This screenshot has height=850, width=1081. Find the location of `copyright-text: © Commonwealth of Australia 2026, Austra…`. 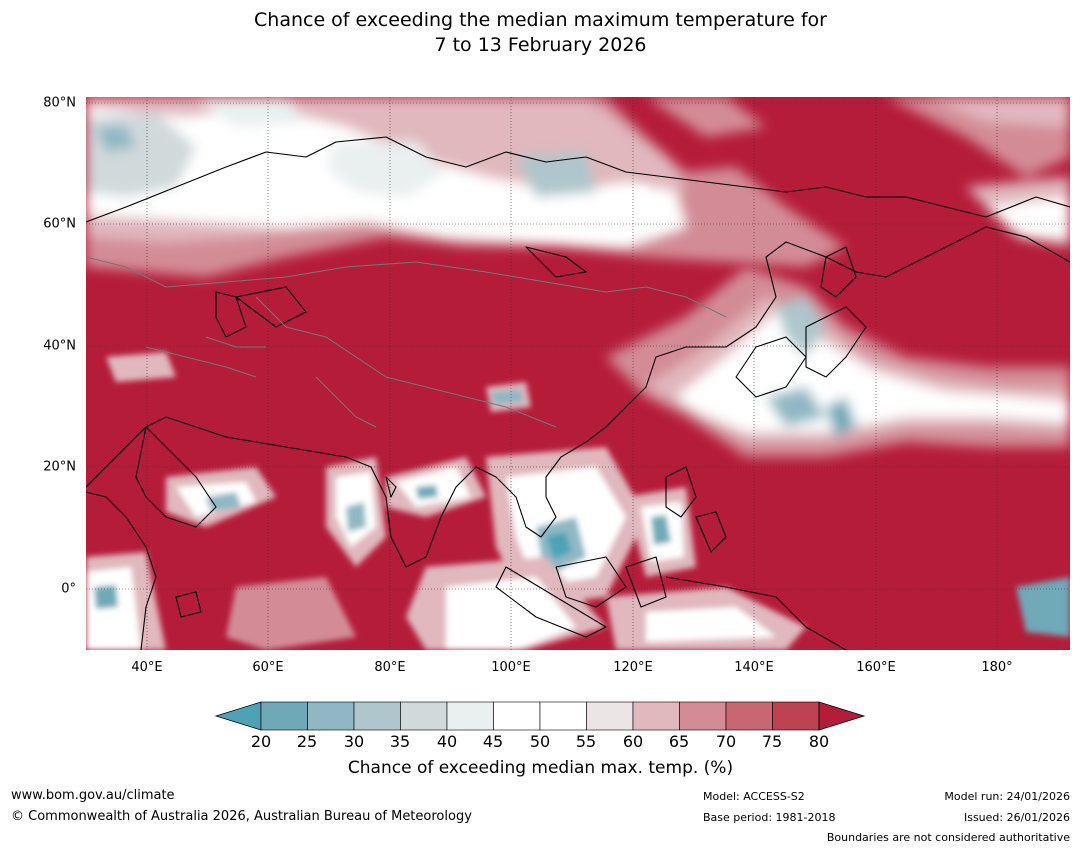

copyright-text: © Commonwealth of Australia 2026, Austra… is located at coordinates (241, 816).